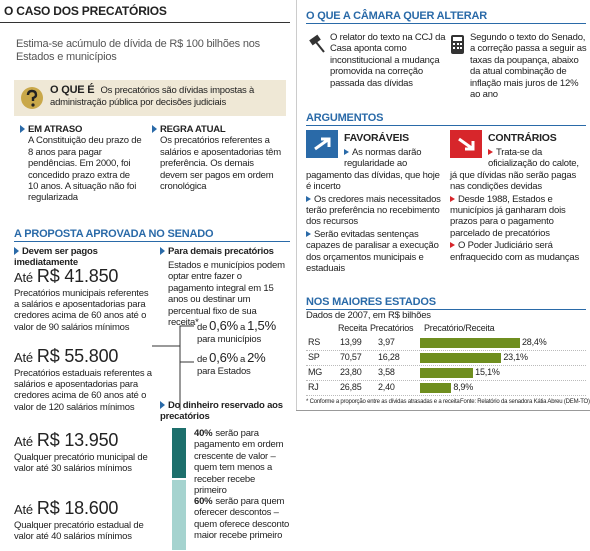 This screenshot has height=551, width=590. What do you see at coordinates (72, 90) in the screenshot?
I see `label: O QUE É` at bounding box center [72, 90].